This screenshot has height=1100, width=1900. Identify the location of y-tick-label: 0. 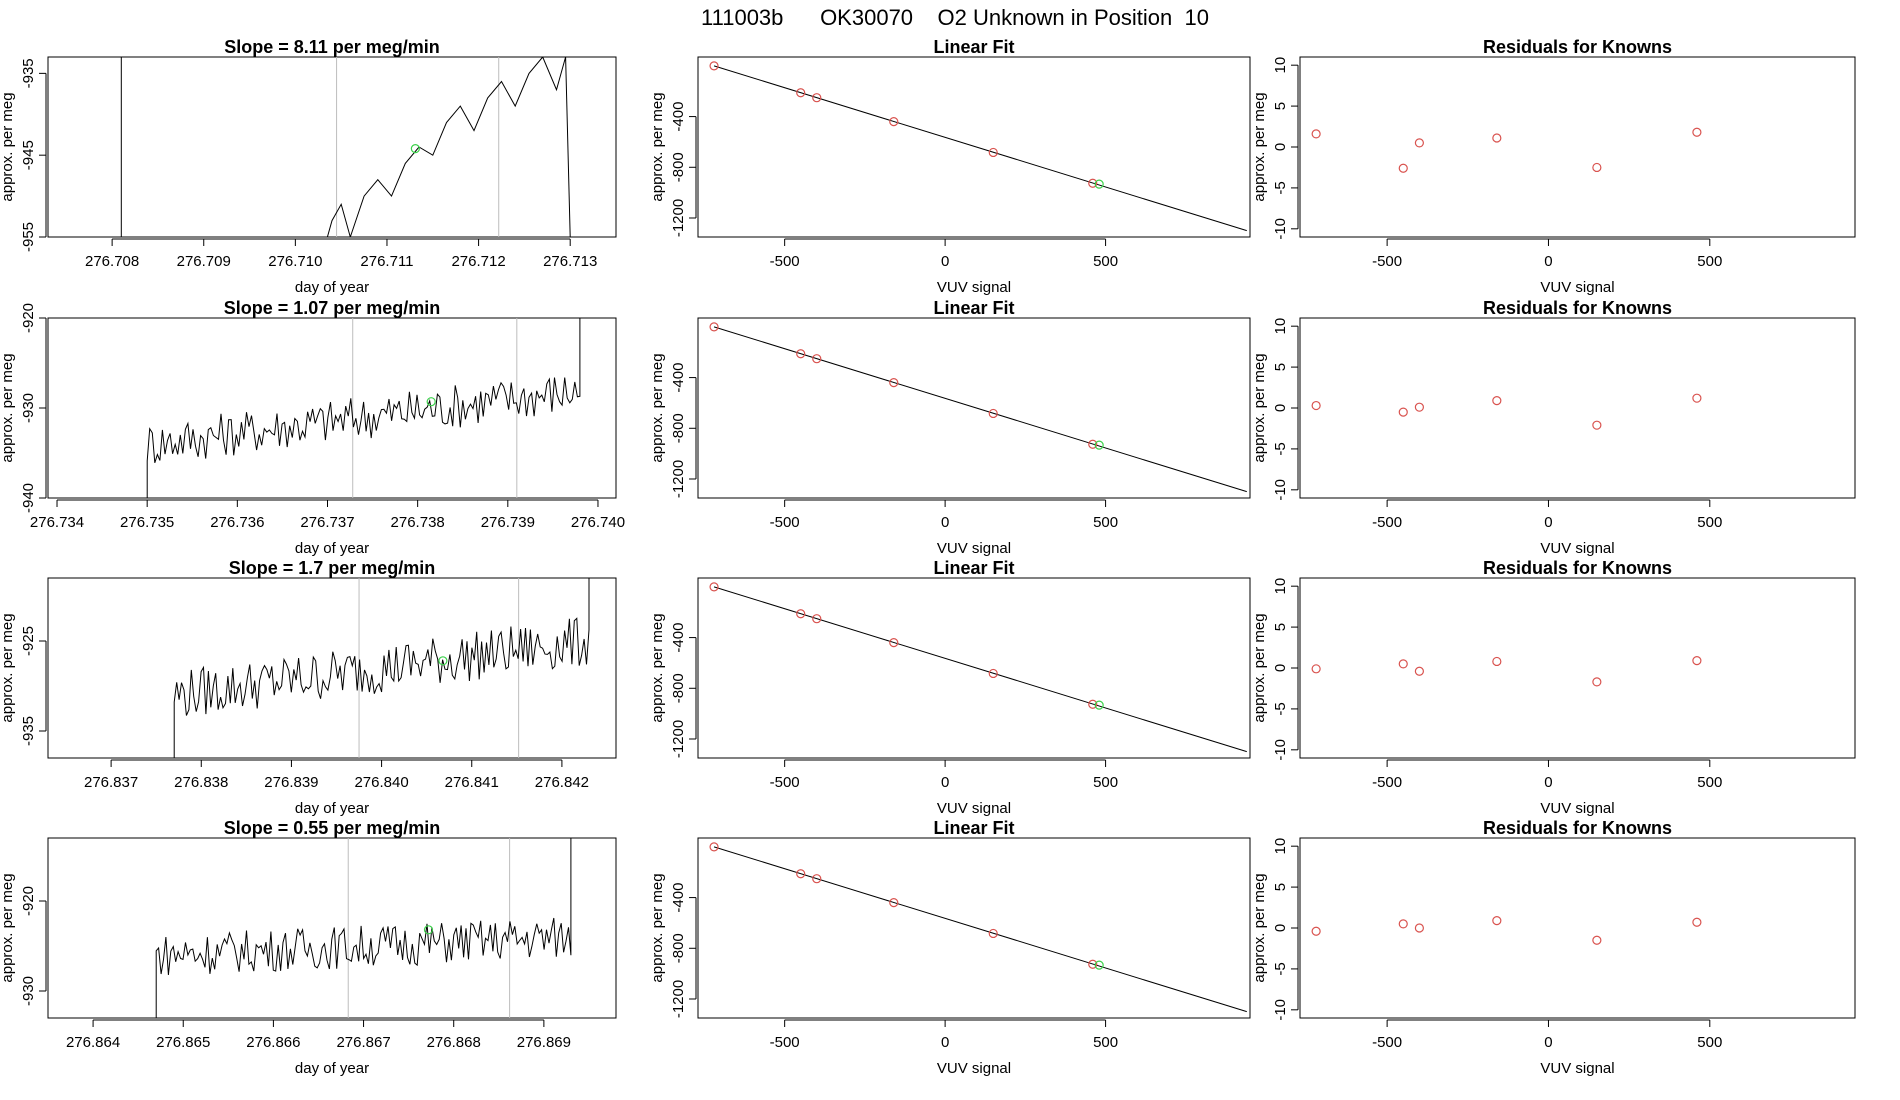
(1280, 408).